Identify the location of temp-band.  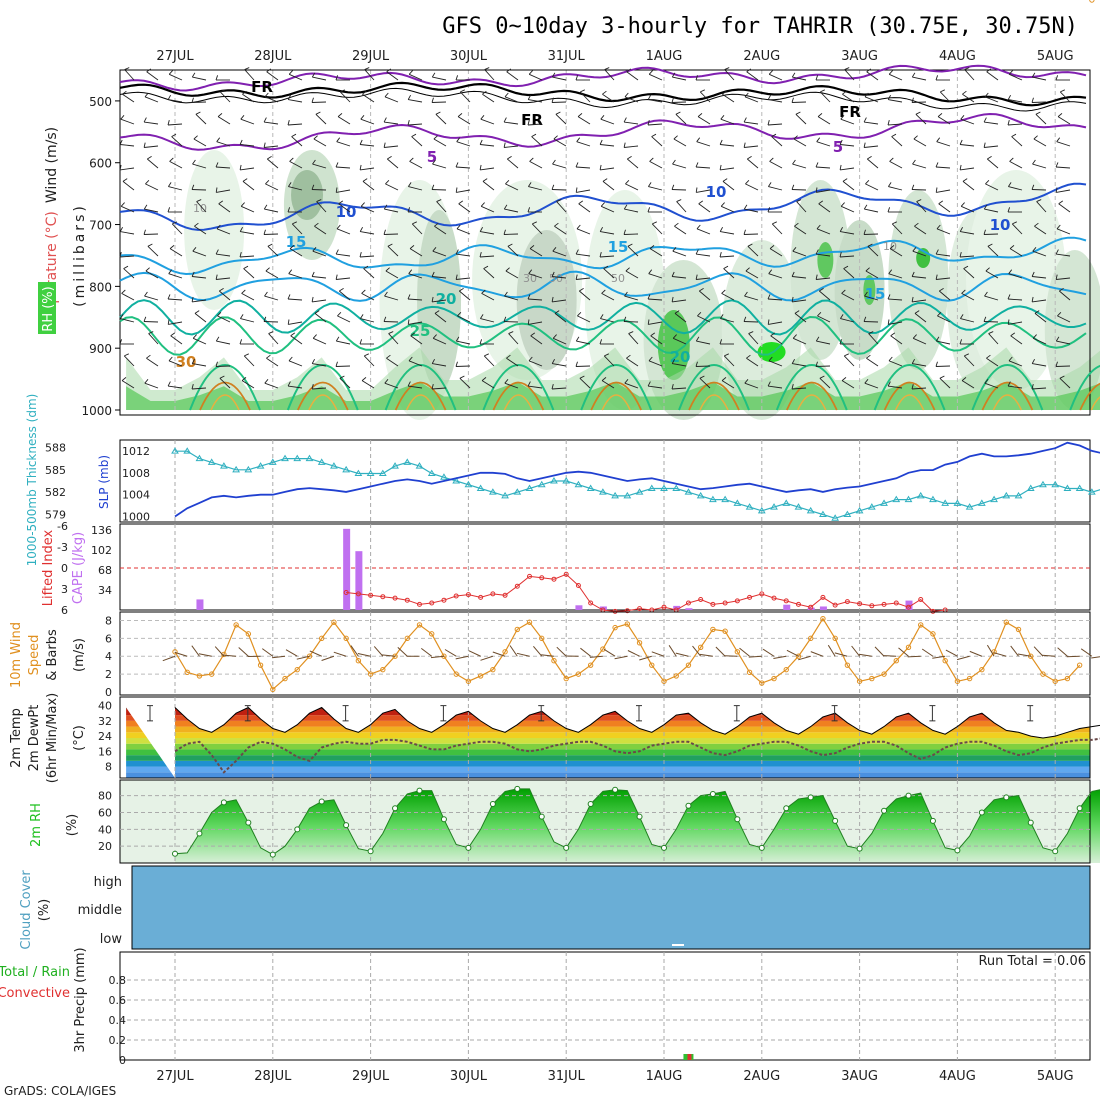
(608, 741).